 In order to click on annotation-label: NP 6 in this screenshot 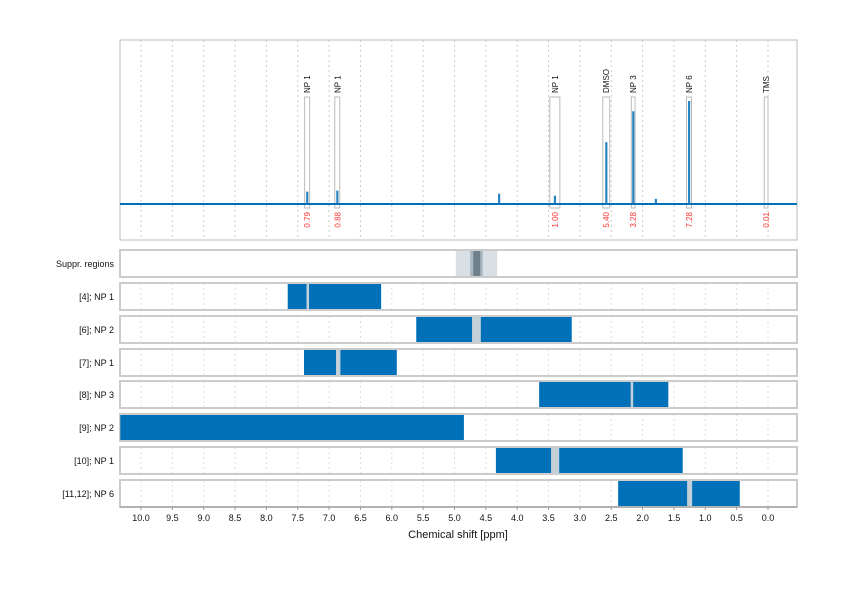, I will do `click(689, 84)`.